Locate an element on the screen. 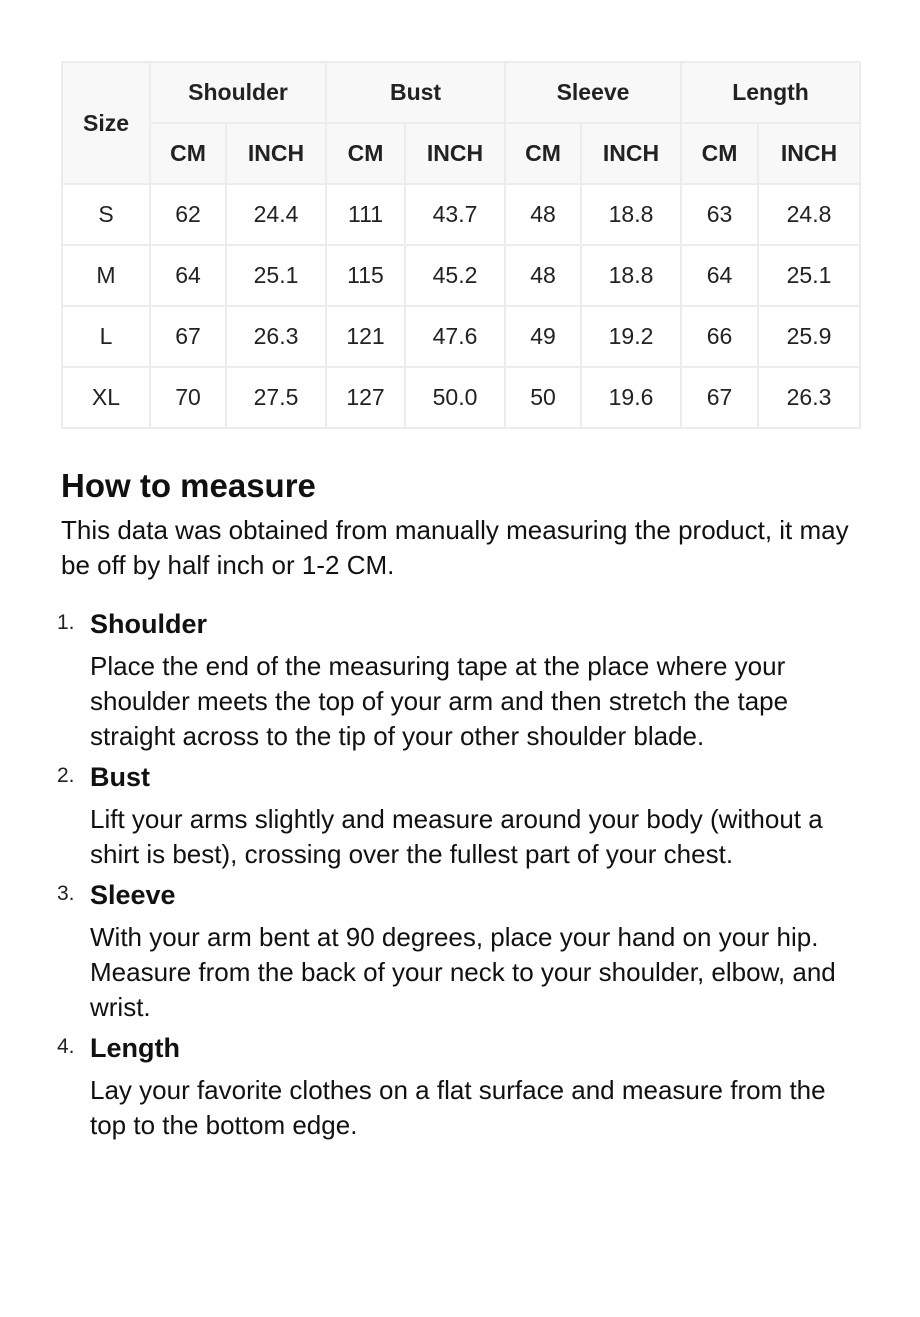 Image resolution: width=920 pixels, height=1317 pixels. item-number: 1. is located at coordinates (66, 622).